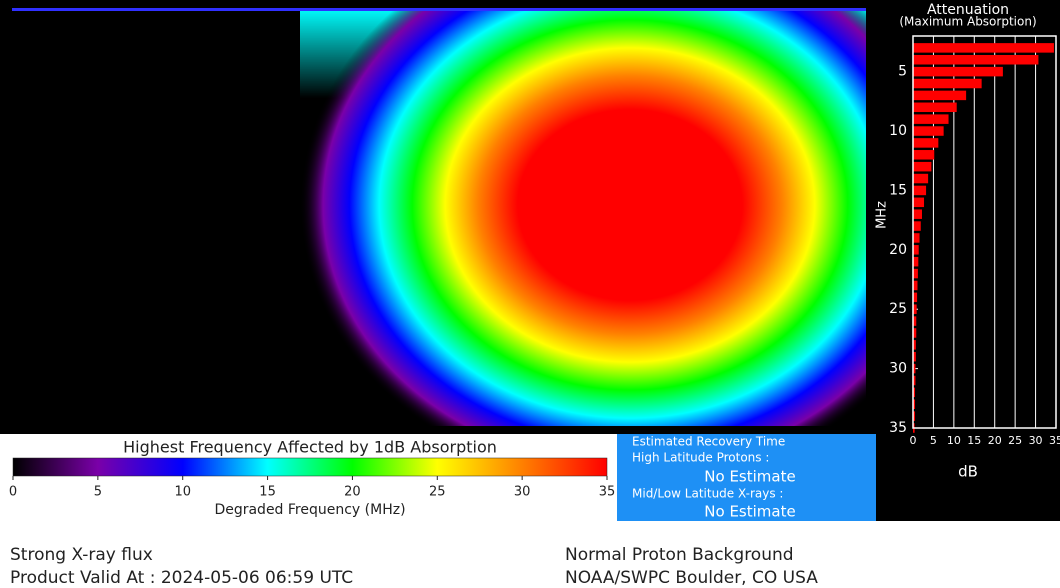 The image size is (1060, 588). I want to click on colorbar-tick-label: 30, so click(522, 492).